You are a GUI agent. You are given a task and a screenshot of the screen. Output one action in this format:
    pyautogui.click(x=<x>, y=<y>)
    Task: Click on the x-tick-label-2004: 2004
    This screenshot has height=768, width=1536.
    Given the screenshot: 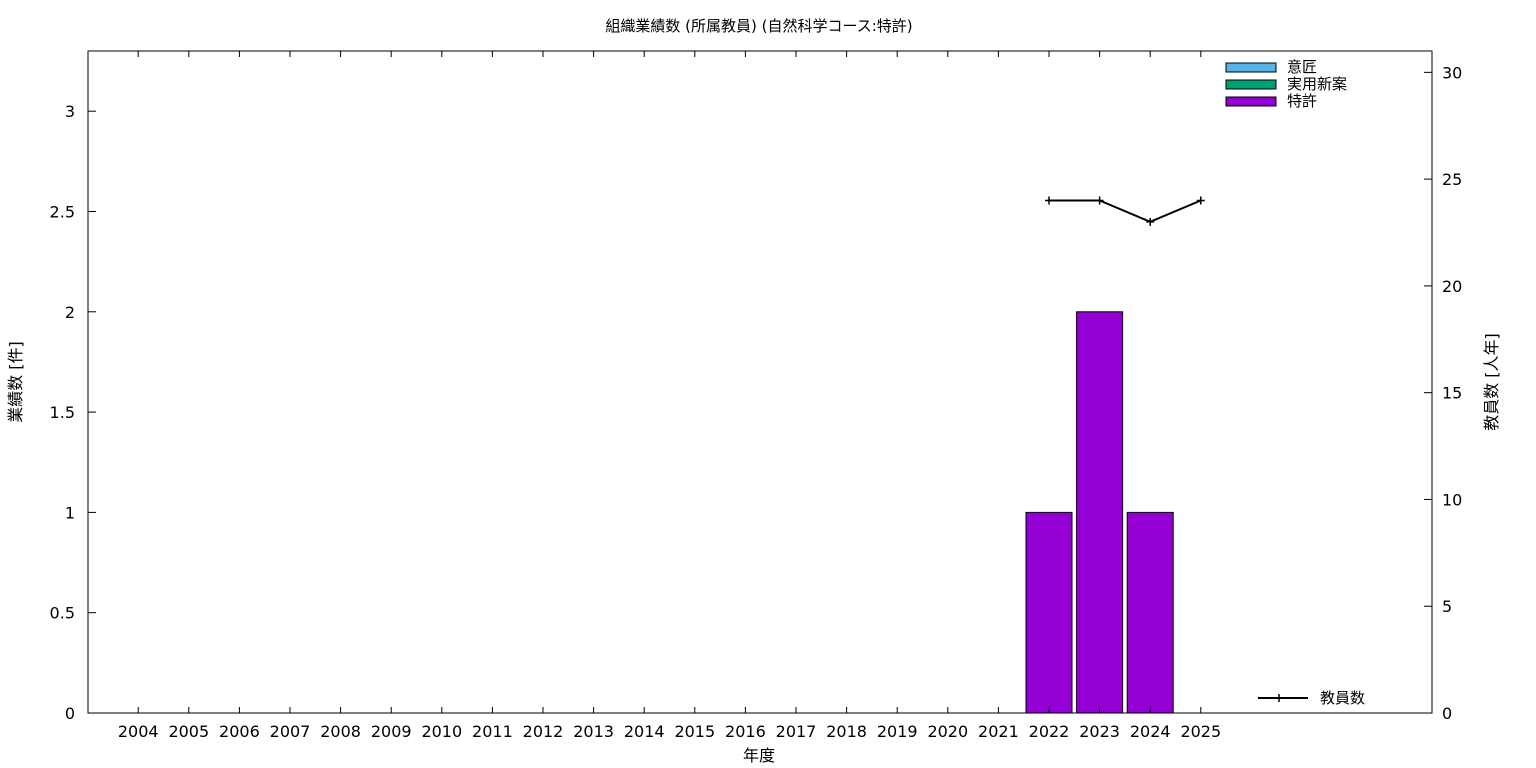 What is the action you would take?
    pyautogui.click(x=138, y=731)
    